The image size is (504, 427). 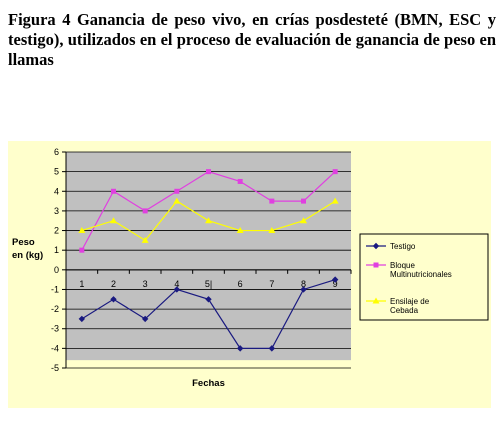 What do you see at coordinates (240, 284) in the screenshot?
I see `x-category-label: 6` at bounding box center [240, 284].